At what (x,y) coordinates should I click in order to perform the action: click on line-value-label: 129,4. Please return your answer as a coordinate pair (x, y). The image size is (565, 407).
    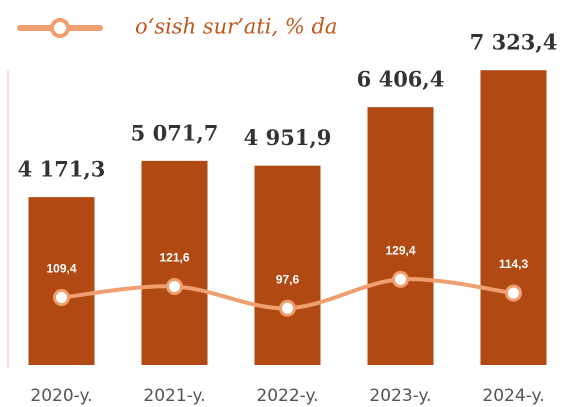
    Looking at the image, I should click on (400, 251).